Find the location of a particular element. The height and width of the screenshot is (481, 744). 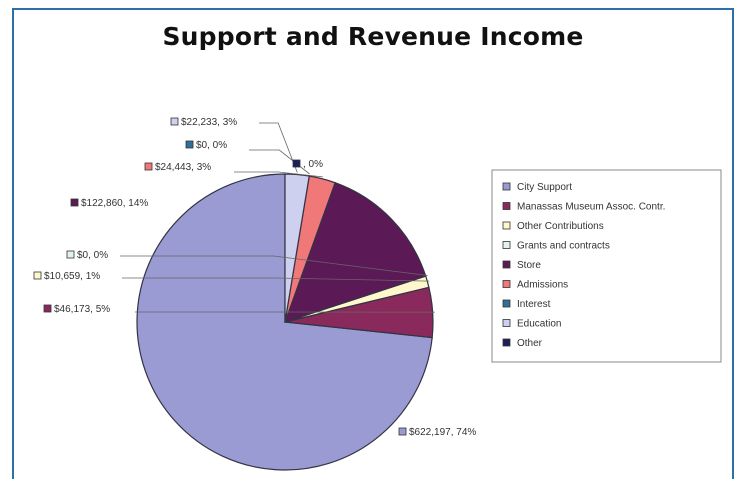

legend-label: Other is located at coordinates (530, 343).